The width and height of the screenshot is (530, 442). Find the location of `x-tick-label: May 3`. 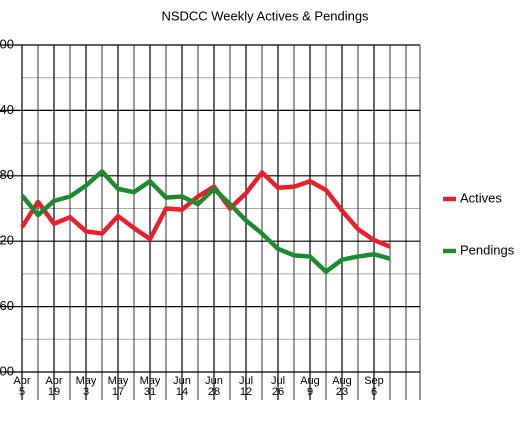

x-tick-label: May 3 is located at coordinates (86, 386).